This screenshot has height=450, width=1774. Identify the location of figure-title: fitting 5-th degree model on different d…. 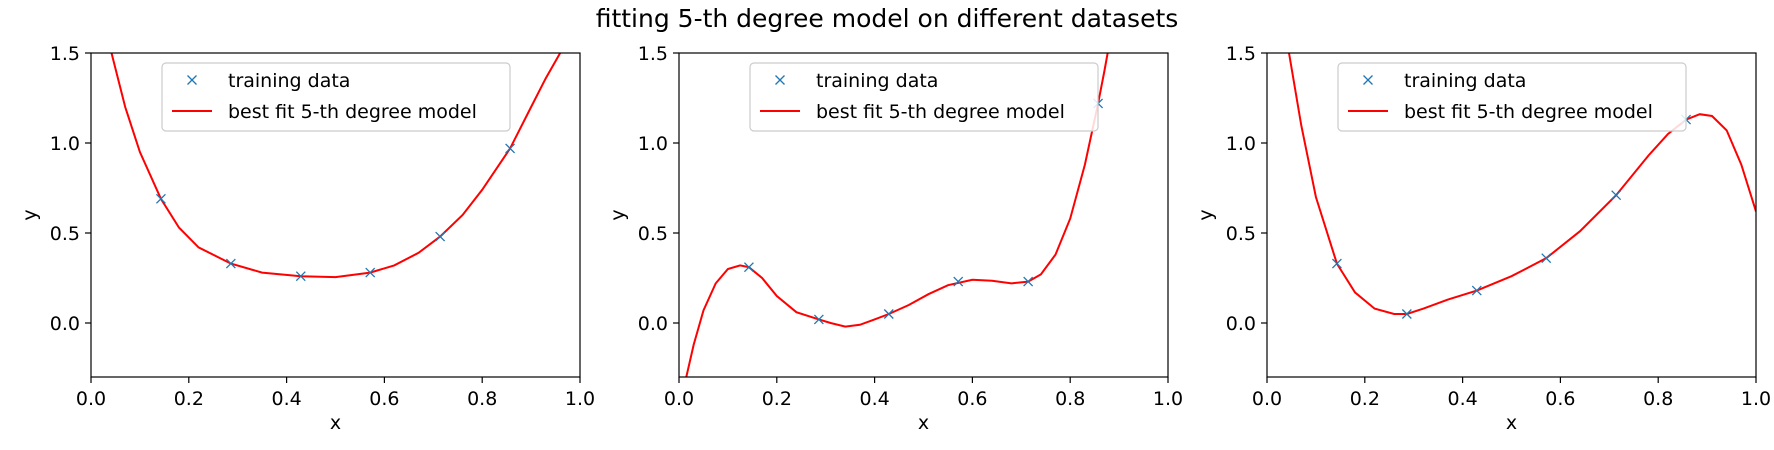
(887, 18).